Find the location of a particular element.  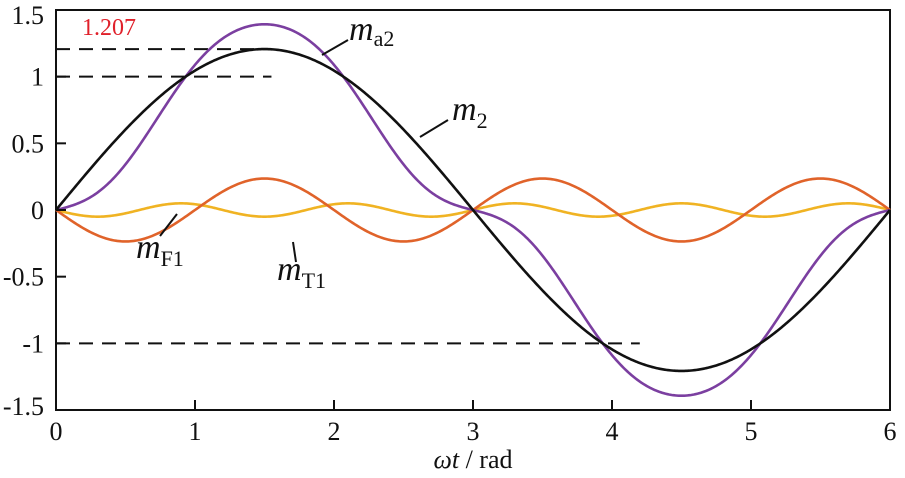

label-mF1: mF1 is located at coordinates (160, 242).